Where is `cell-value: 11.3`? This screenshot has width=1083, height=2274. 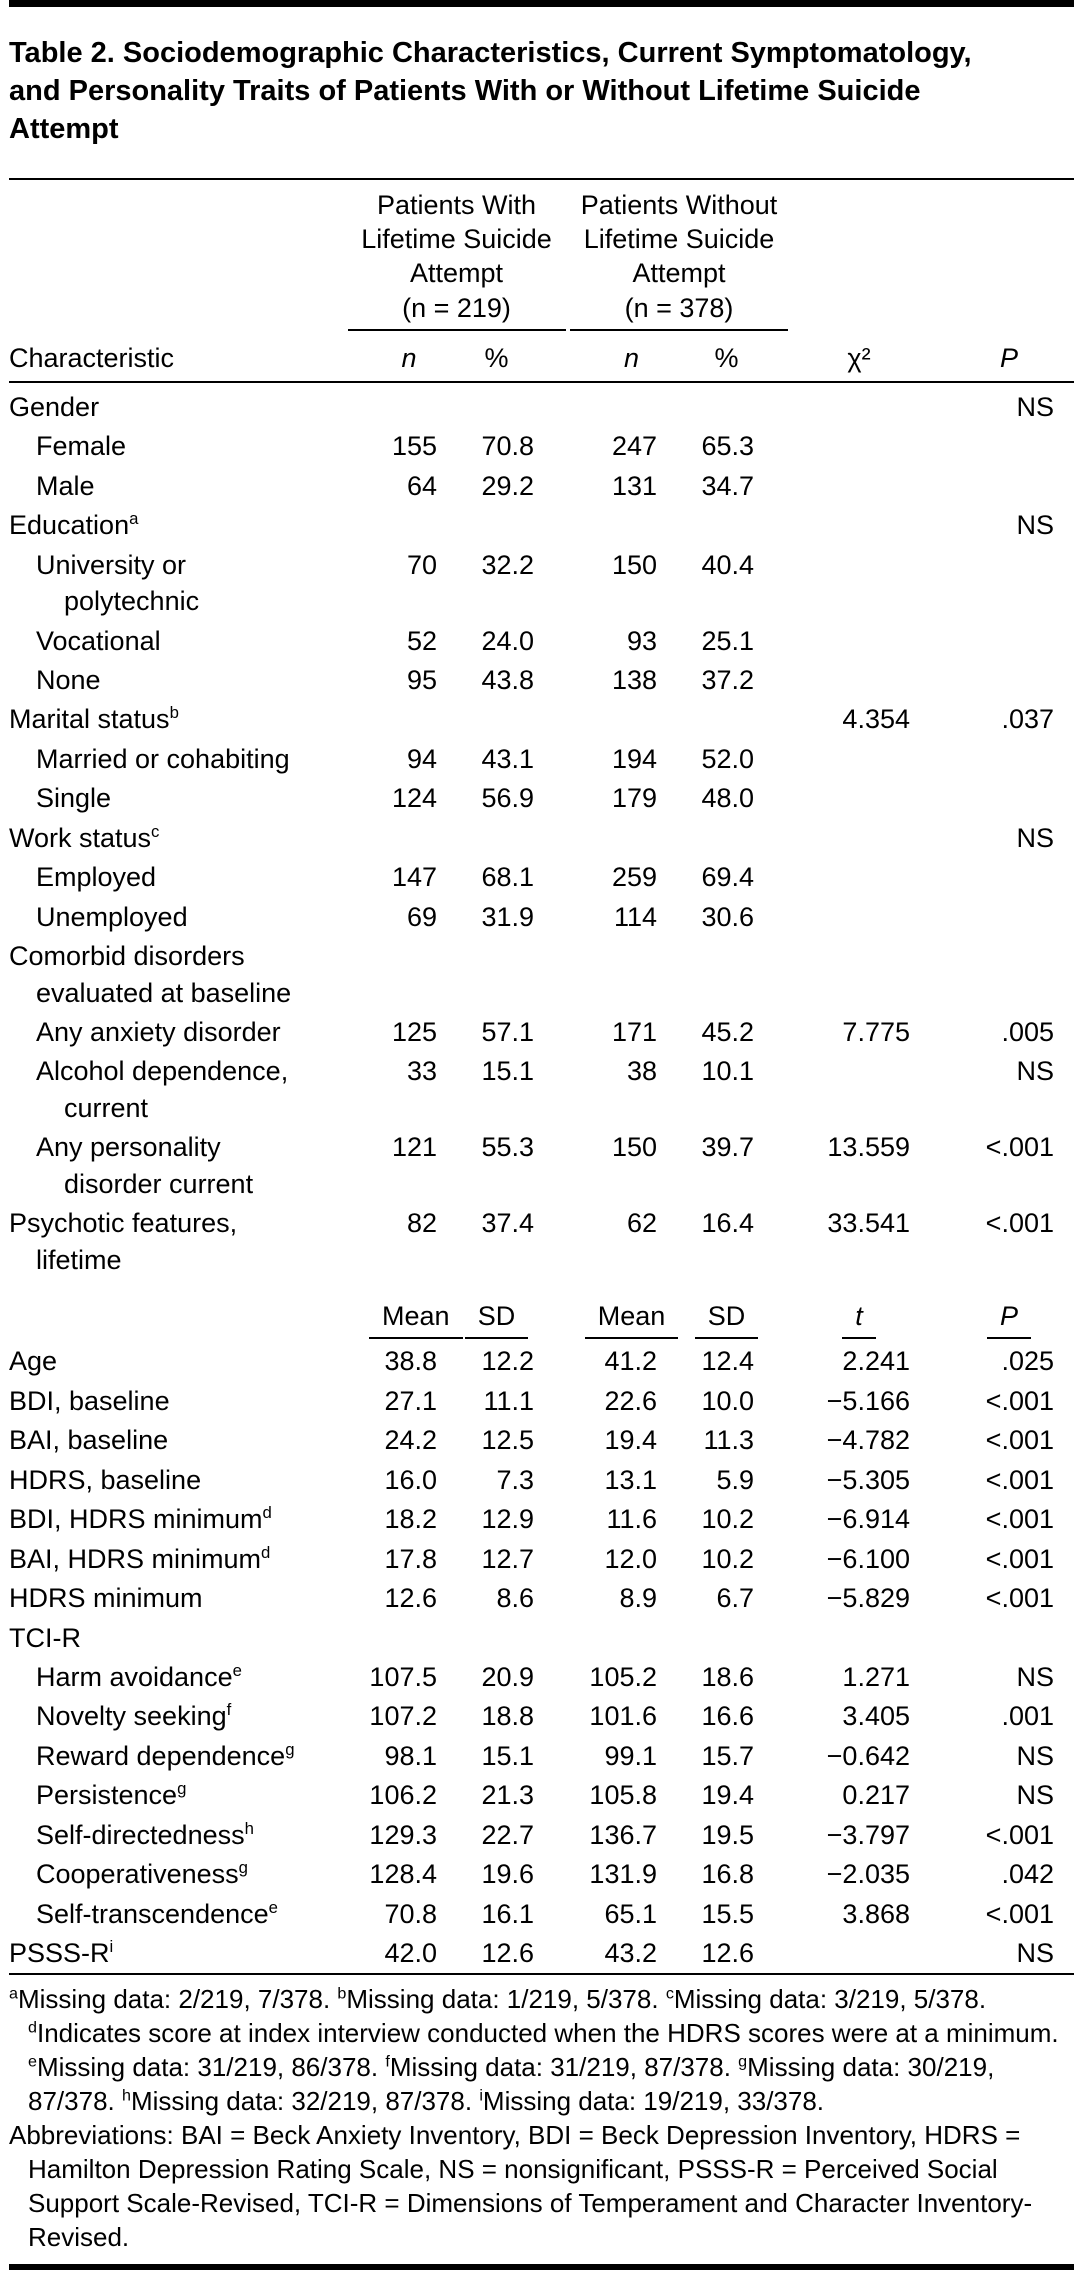
cell-value: 11.3 is located at coordinates (728, 1440).